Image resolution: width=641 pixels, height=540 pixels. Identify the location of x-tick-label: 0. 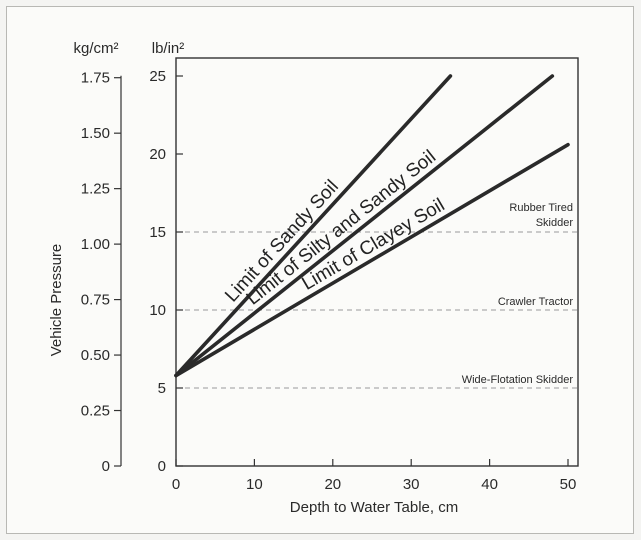
(176, 484).